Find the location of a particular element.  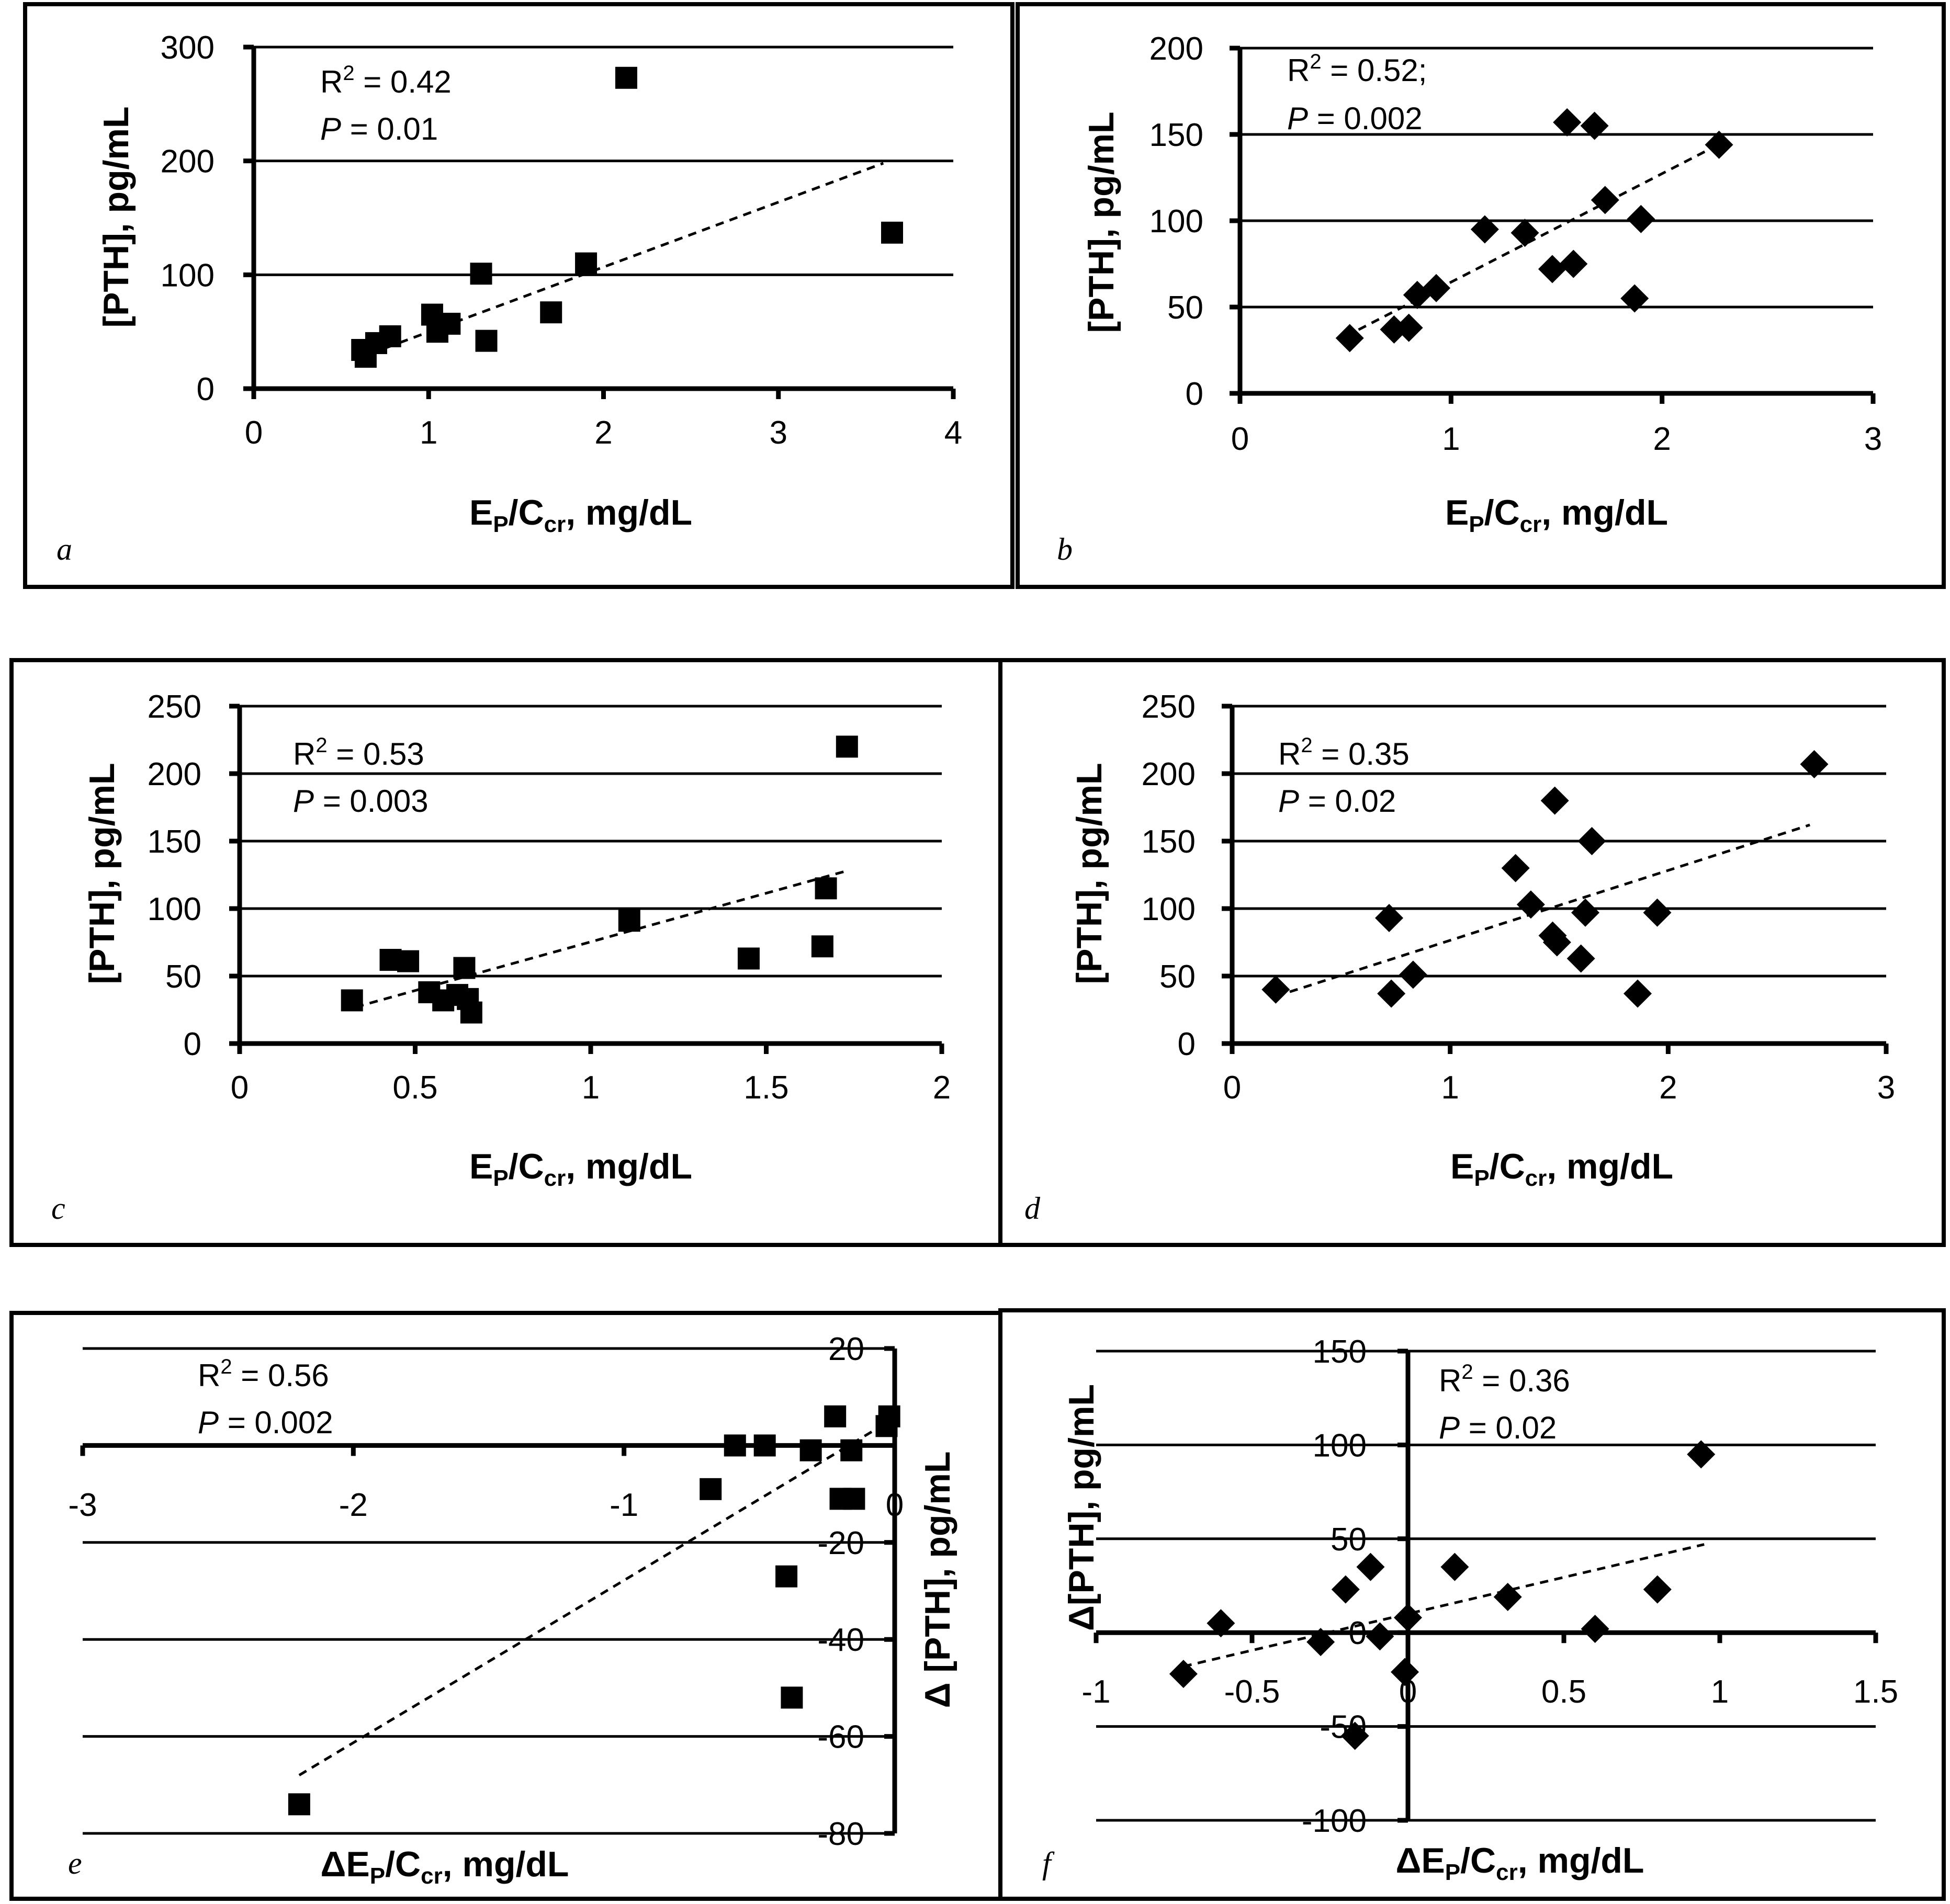

y-tick-label: -100 is located at coordinates (1335, 1821).